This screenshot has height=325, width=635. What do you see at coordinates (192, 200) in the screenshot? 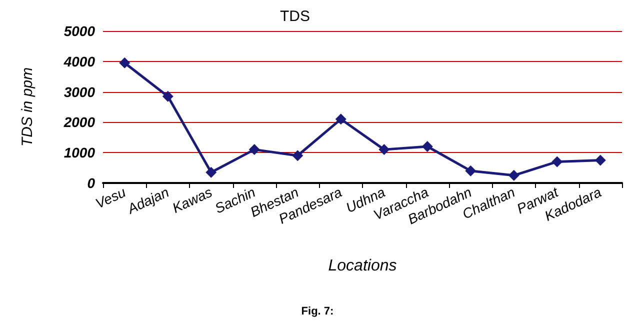
I see `x-tick-label: Kawas` at bounding box center [192, 200].